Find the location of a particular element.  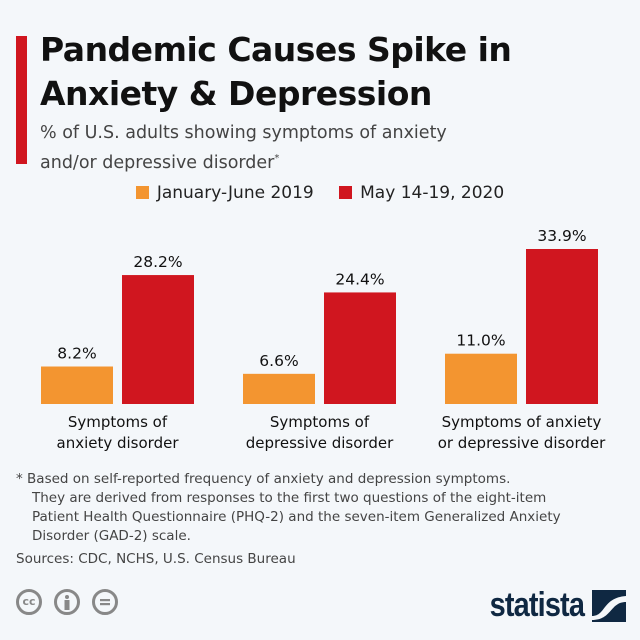

legend-item-2020: May 14-19, 2020 is located at coordinates (421, 193).